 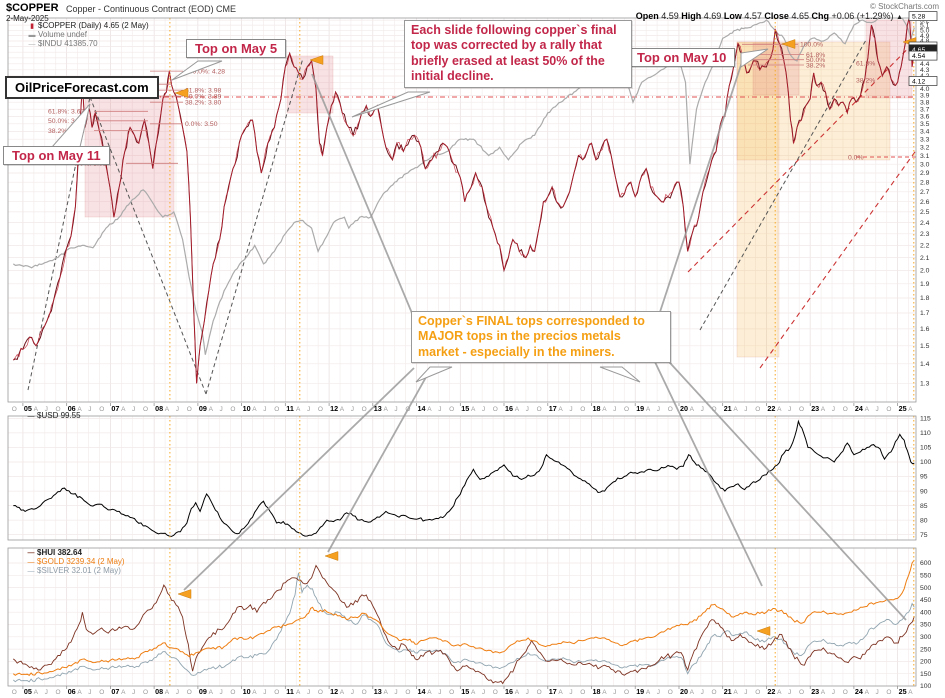 What do you see at coordinates (56, 155) in the screenshot?
I see `callout-top-may-11: Top on May 11` at bounding box center [56, 155].